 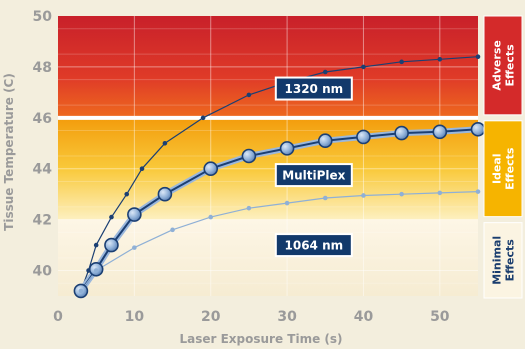 I want to click on x-tick-label: 50, so click(x=440, y=317).